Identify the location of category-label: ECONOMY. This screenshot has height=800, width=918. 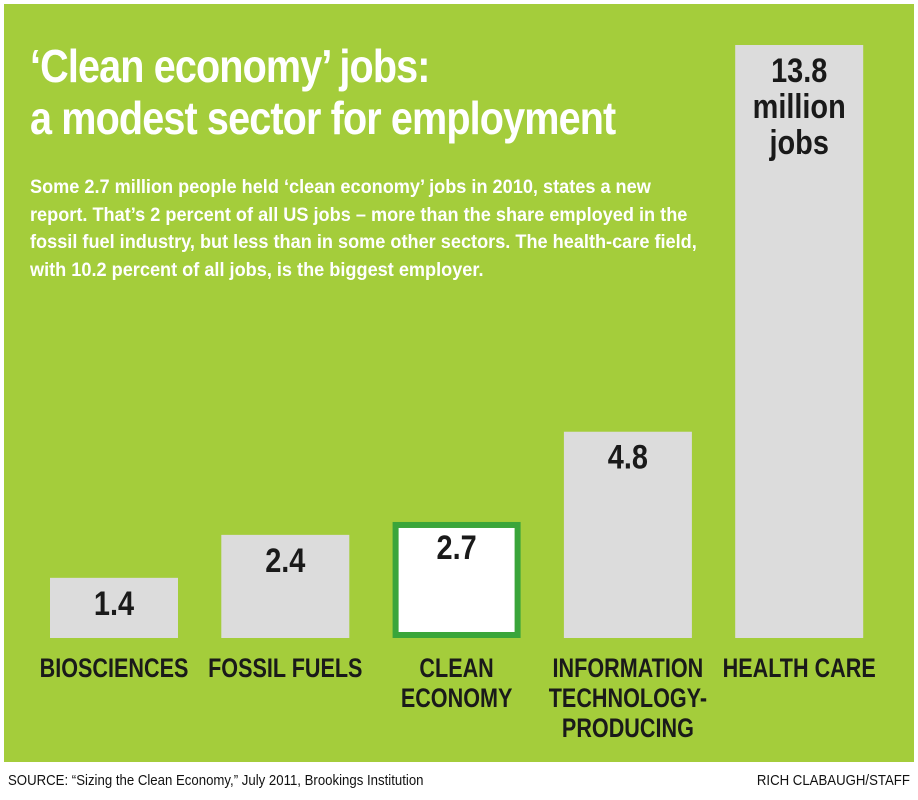
(457, 699).